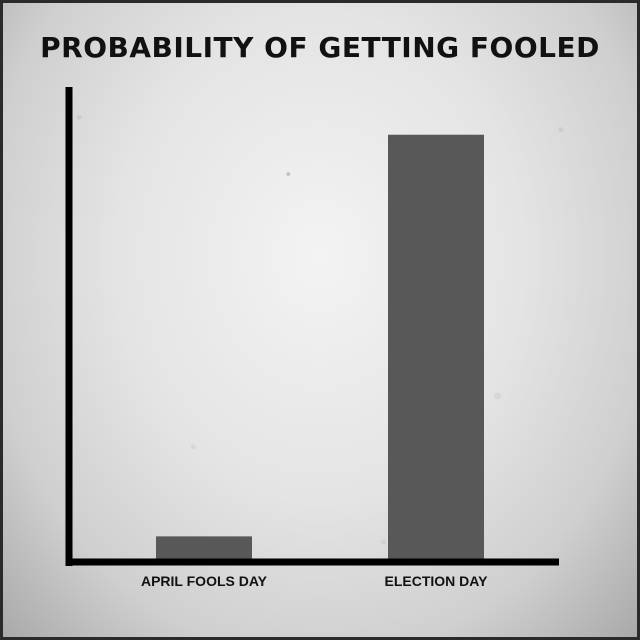 The image size is (640, 640). What do you see at coordinates (320, 47) in the screenshot?
I see `chart-title: PROBABILITY OF GETTING FOOLED` at bounding box center [320, 47].